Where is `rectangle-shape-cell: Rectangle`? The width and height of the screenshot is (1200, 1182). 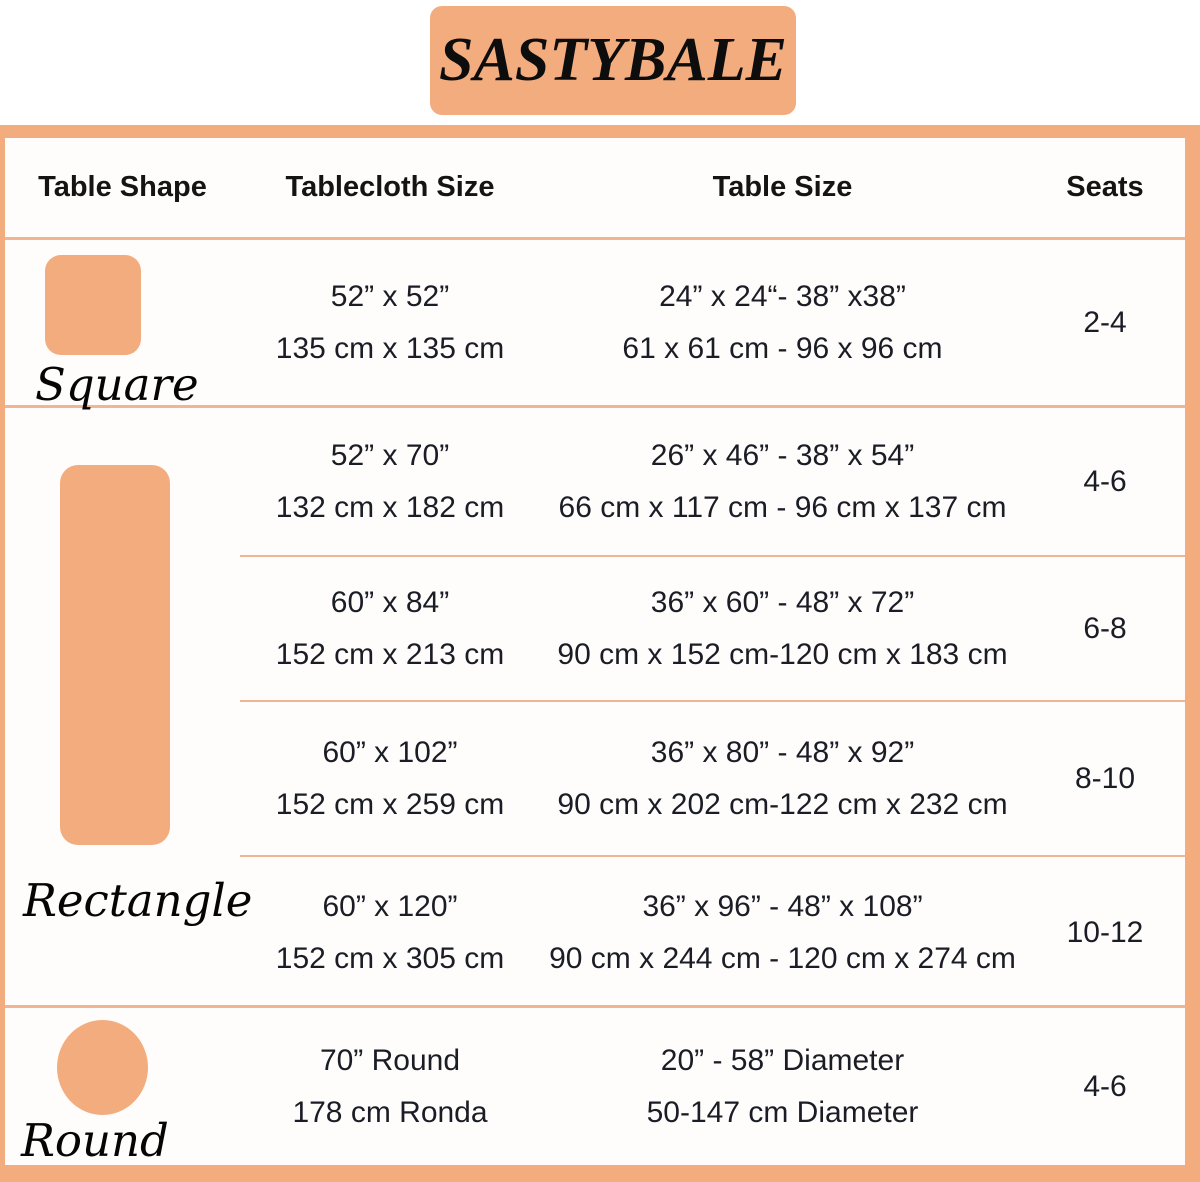
rectangle-shape-cell: Rectangle is located at coordinates (128, 706).